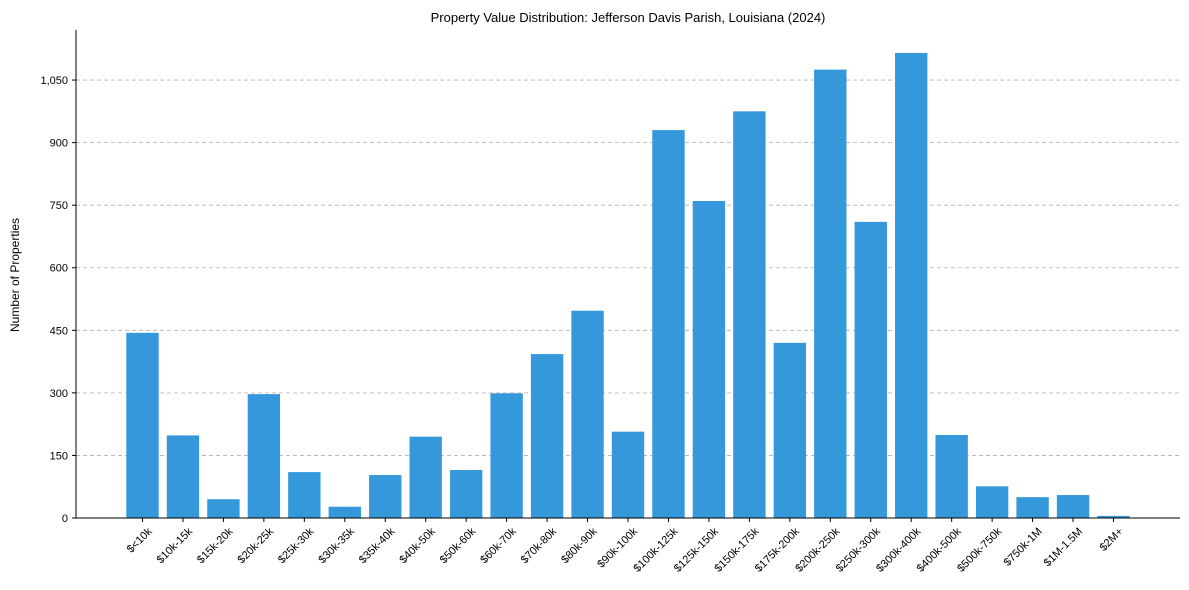 This screenshot has width=1189, height=590. Describe the element at coordinates (59, 456) in the screenshot. I see `y-tick-label: 150` at that location.